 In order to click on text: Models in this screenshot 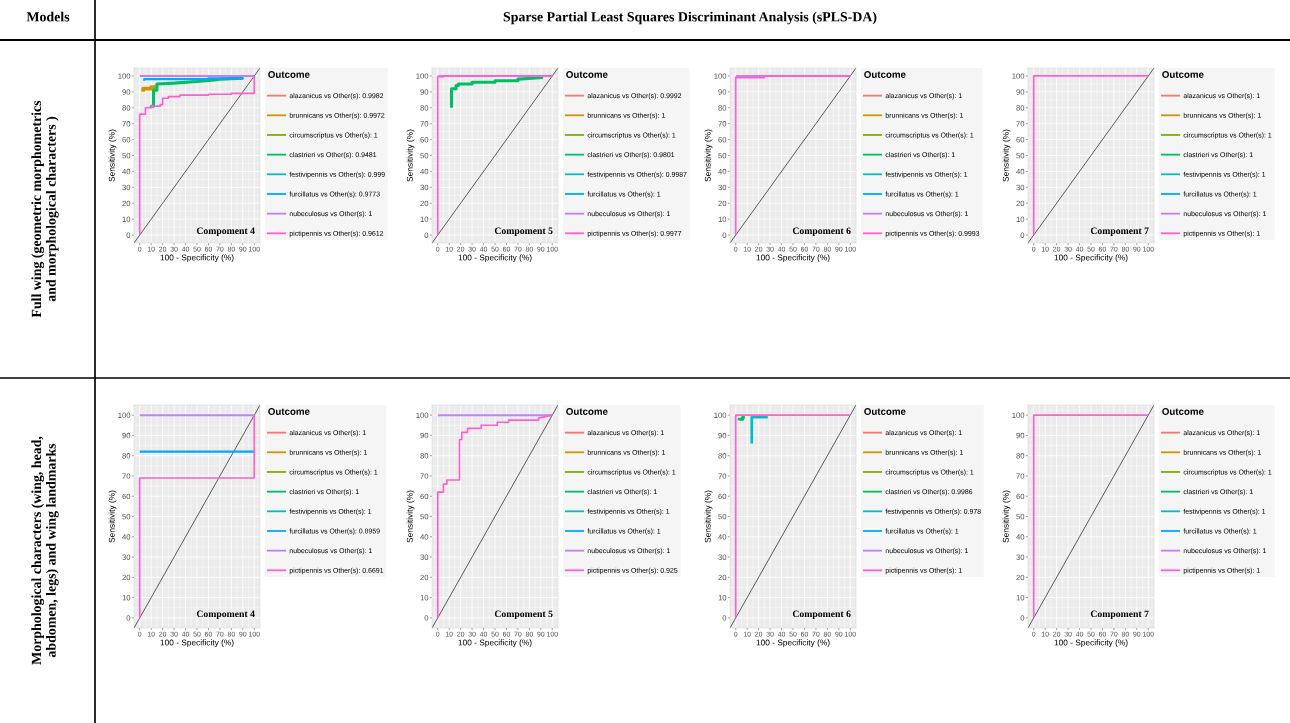, I will do `click(48, 16)`.